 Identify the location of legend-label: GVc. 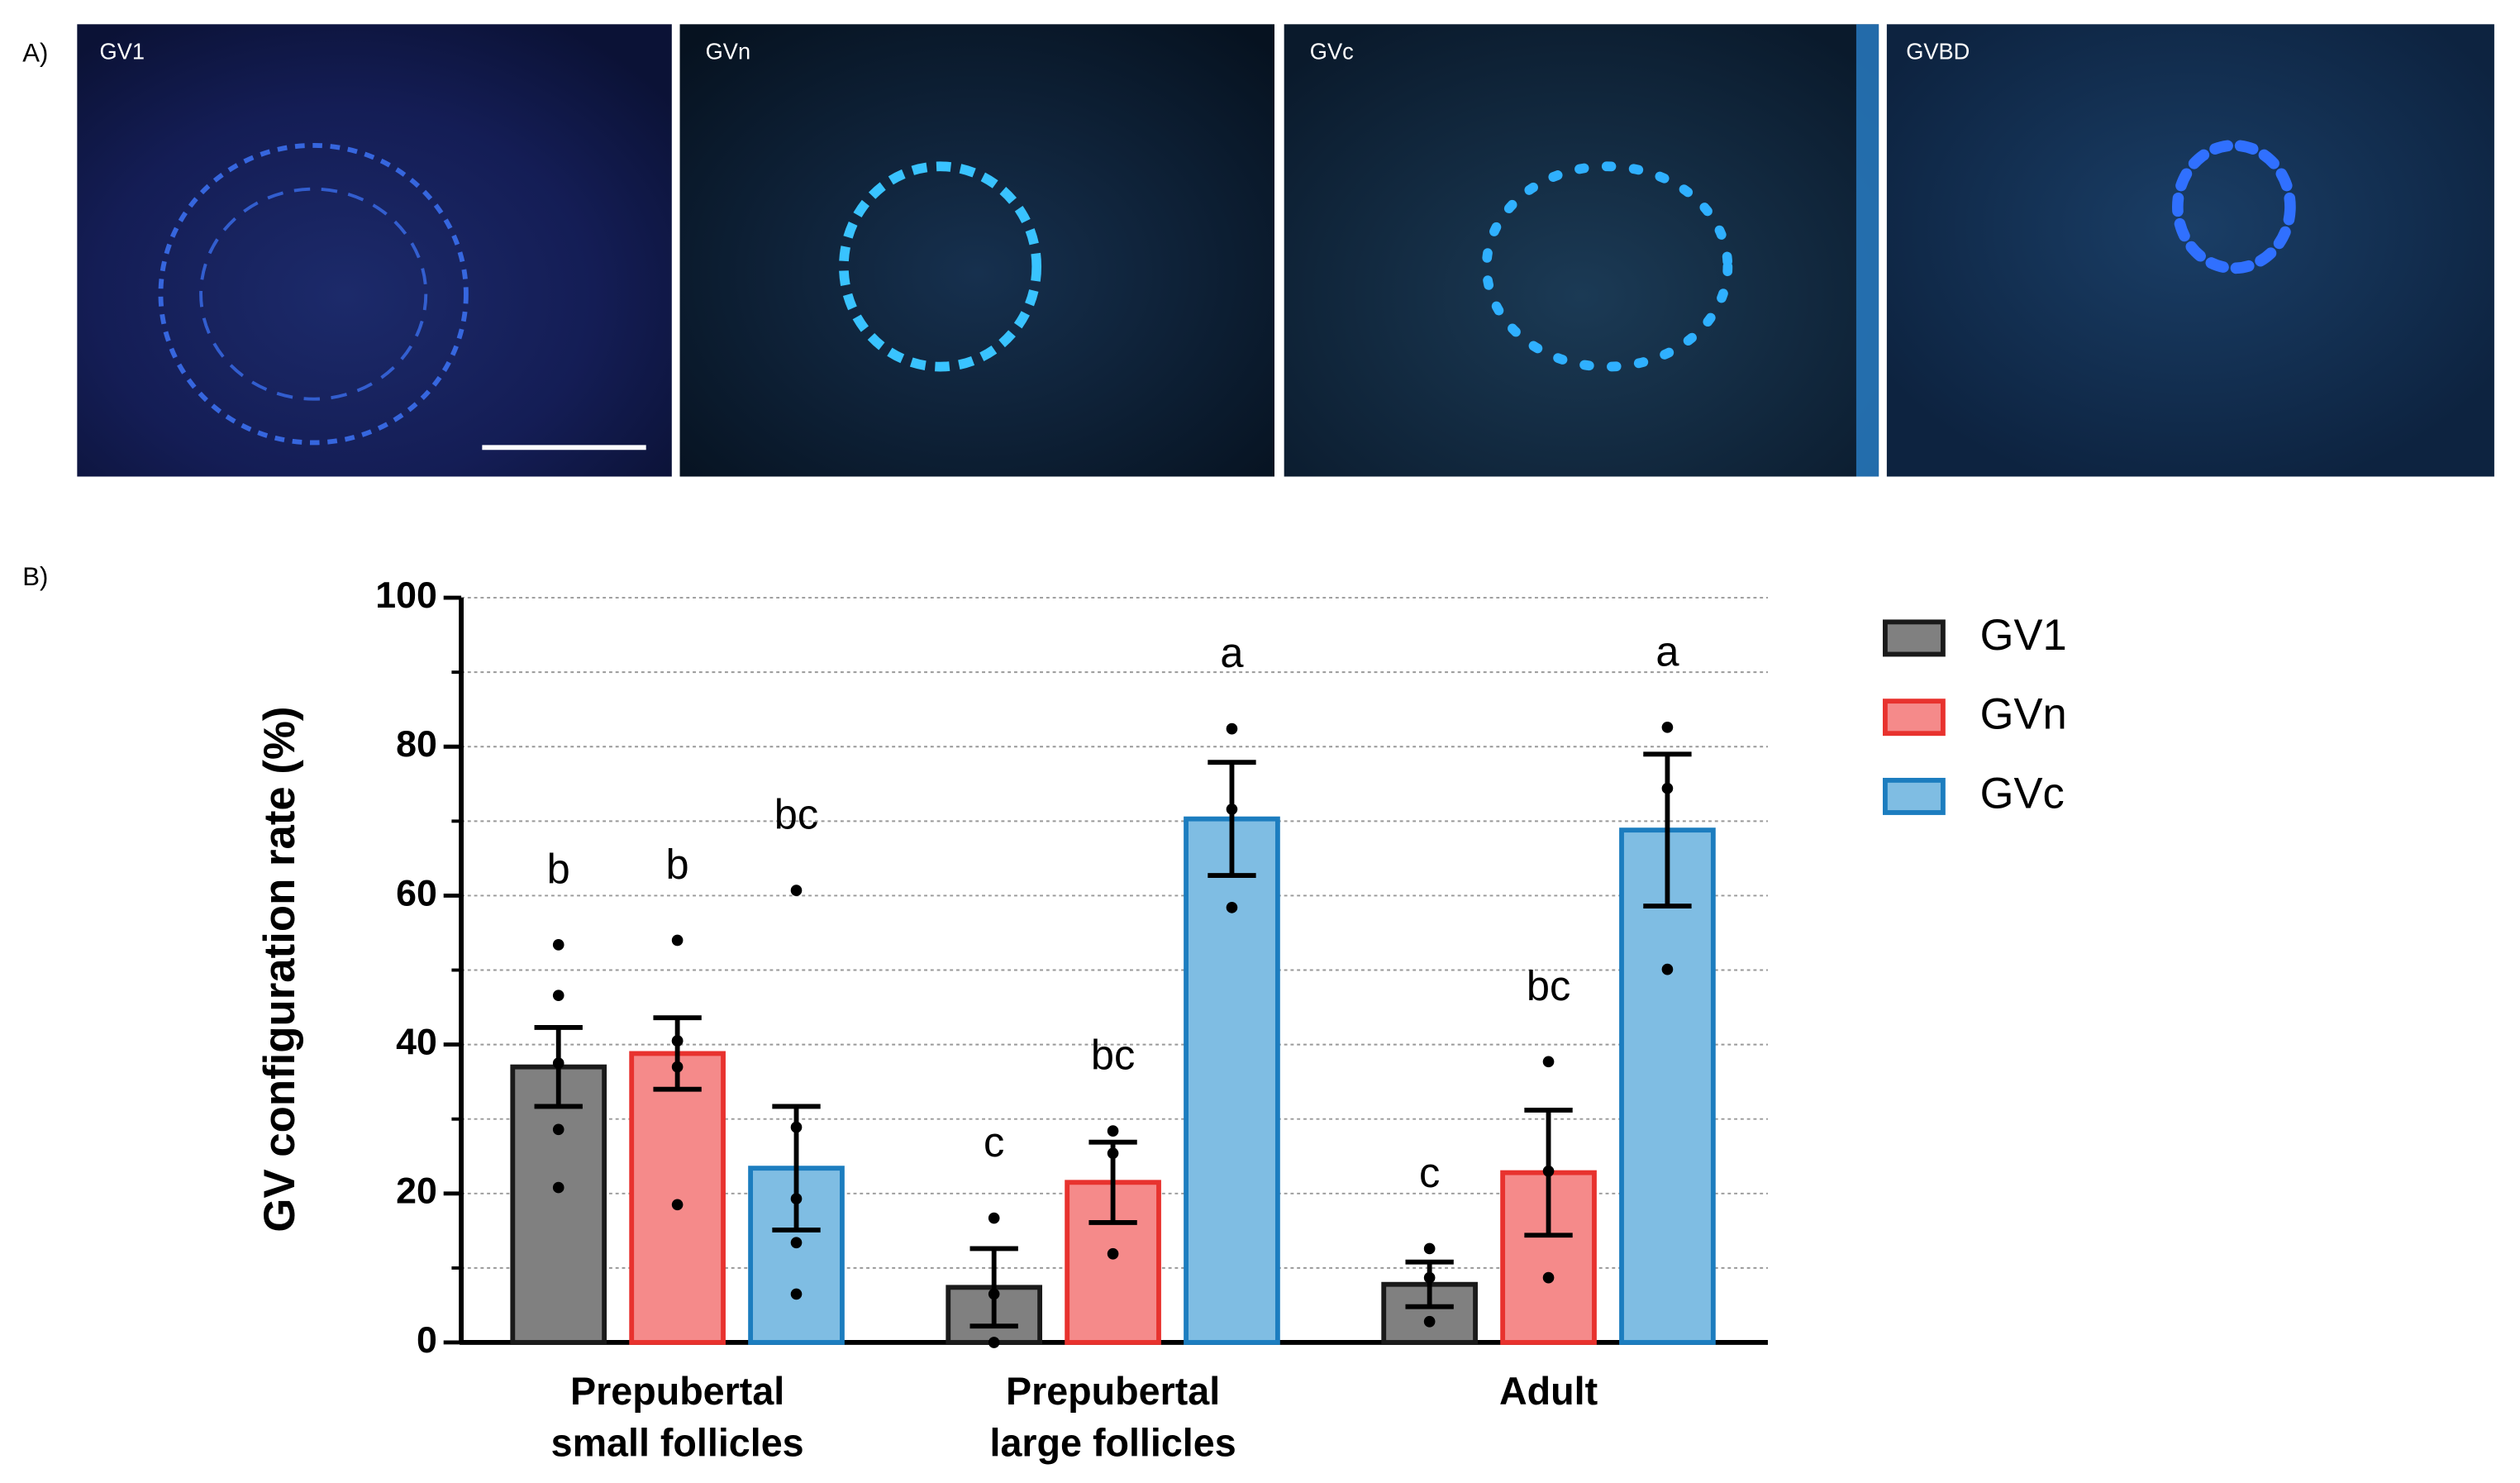
(2022, 793).